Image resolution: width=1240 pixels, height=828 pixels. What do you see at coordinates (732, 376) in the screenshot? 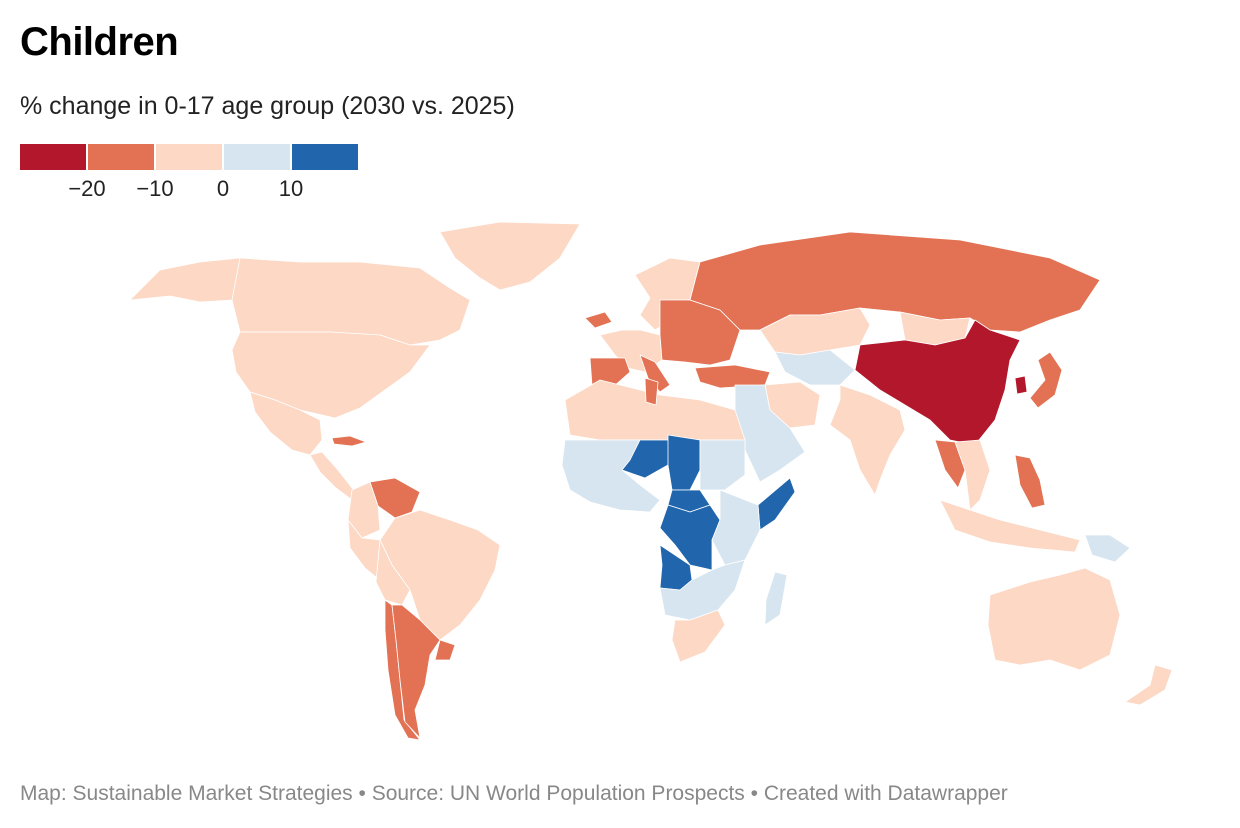
I see `region-turkey: Turkey` at bounding box center [732, 376].